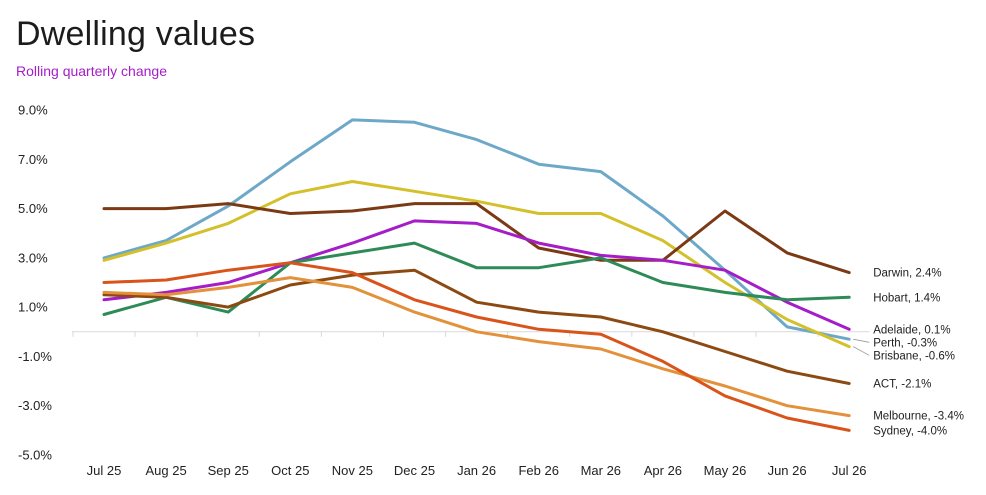 The image size is (986, 495). Describe the element at coordinates (290, 470) in the screenshot. I see `x-tick-label: Oct 25` at that location.